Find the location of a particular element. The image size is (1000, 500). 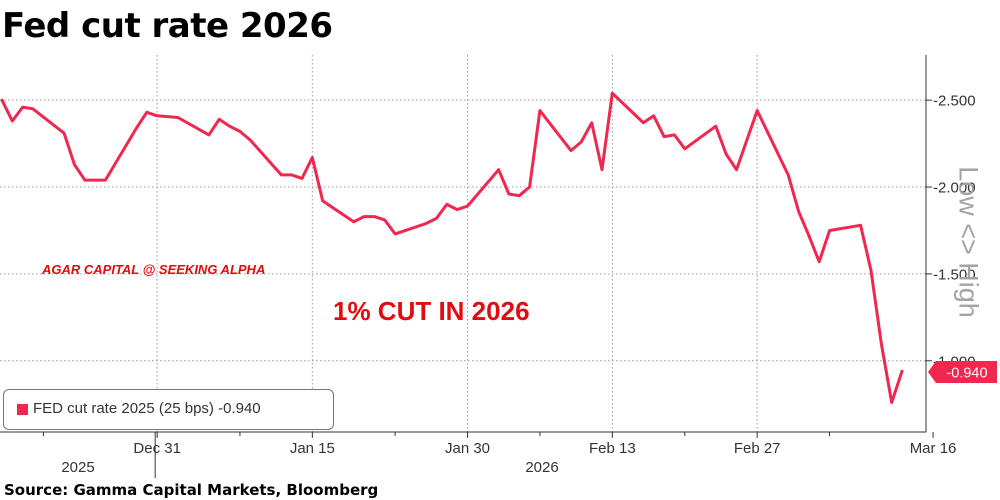

last-value-marker: -0.940 is located at coordinates (962, 372).